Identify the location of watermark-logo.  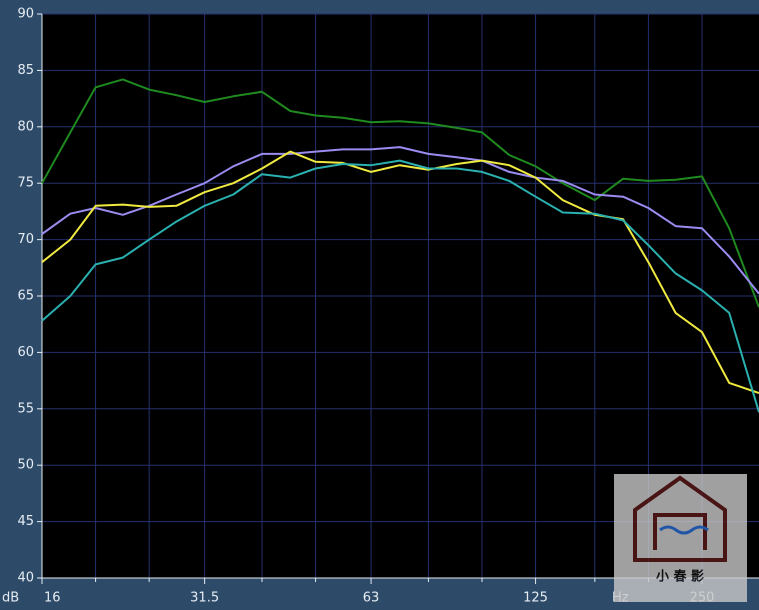
(680, 518).